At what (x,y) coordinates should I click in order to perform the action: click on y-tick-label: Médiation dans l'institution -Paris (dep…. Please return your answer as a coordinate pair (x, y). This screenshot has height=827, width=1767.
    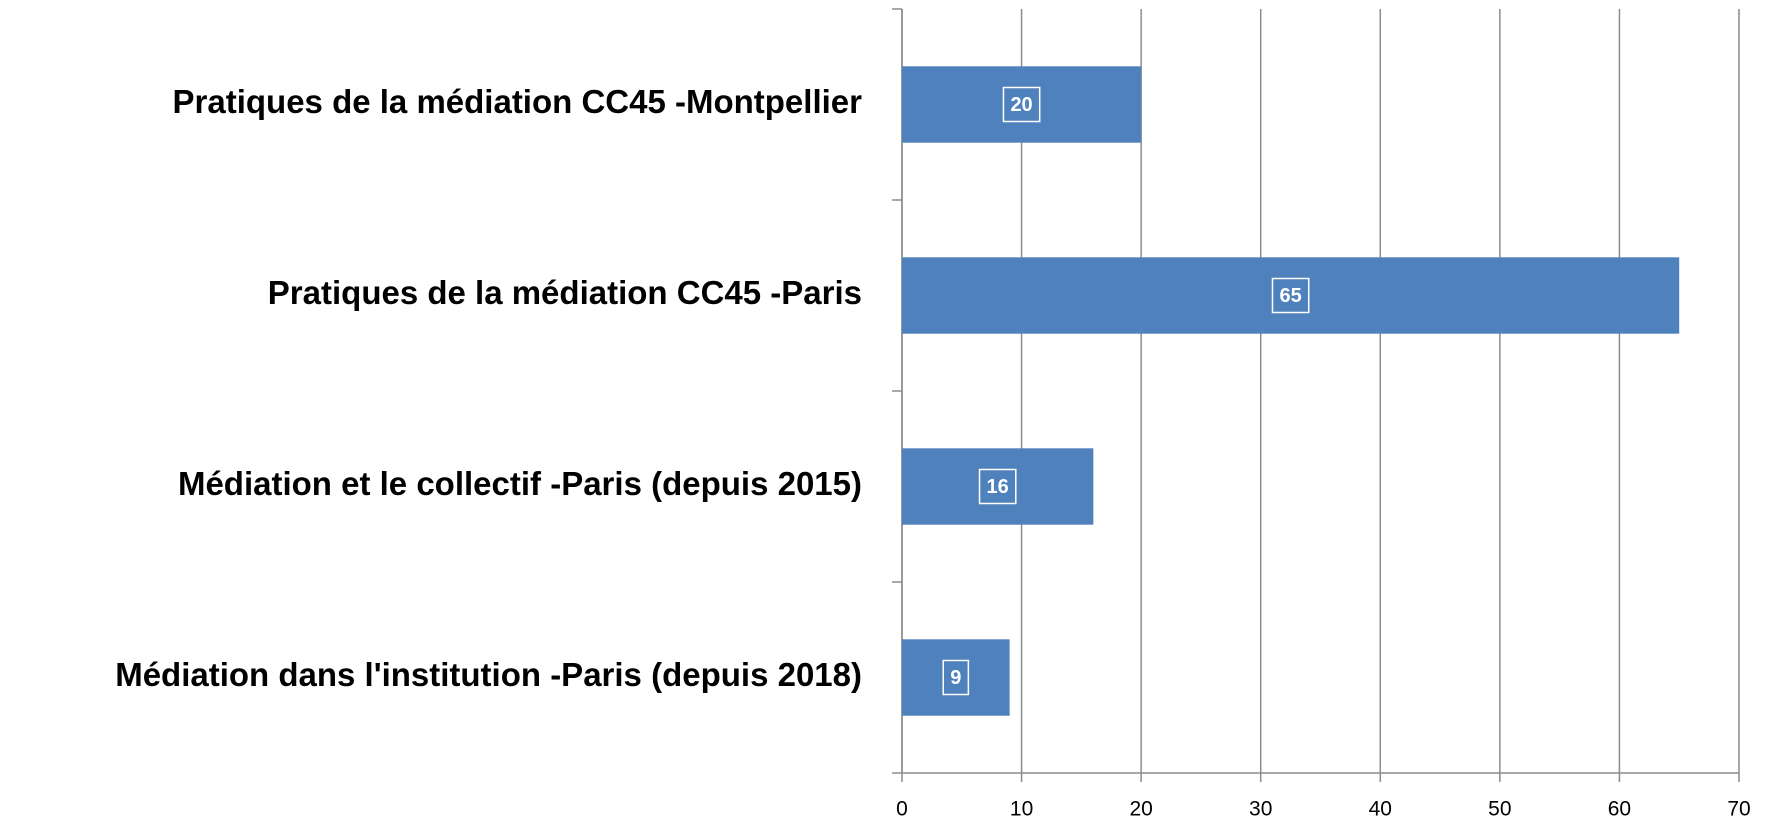
    Looking at the image, I should click on (488, 674).